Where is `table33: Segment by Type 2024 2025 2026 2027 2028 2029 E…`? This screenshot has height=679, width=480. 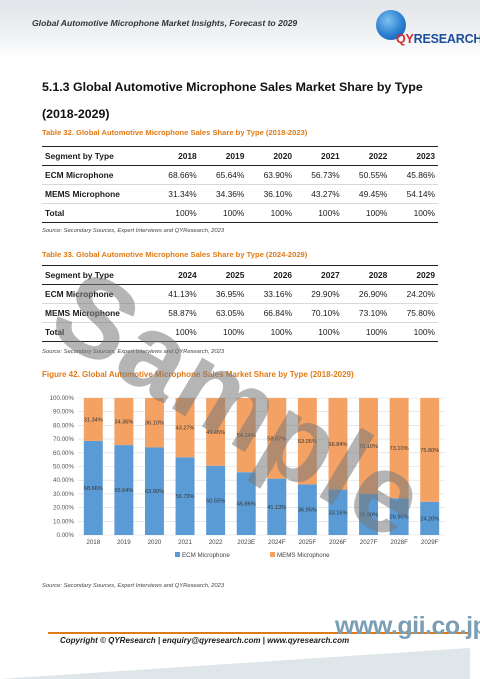 table33: Segment by Type 2024 2025 2026 2027 2028 2029 E… is located at coordinates (240, 303).